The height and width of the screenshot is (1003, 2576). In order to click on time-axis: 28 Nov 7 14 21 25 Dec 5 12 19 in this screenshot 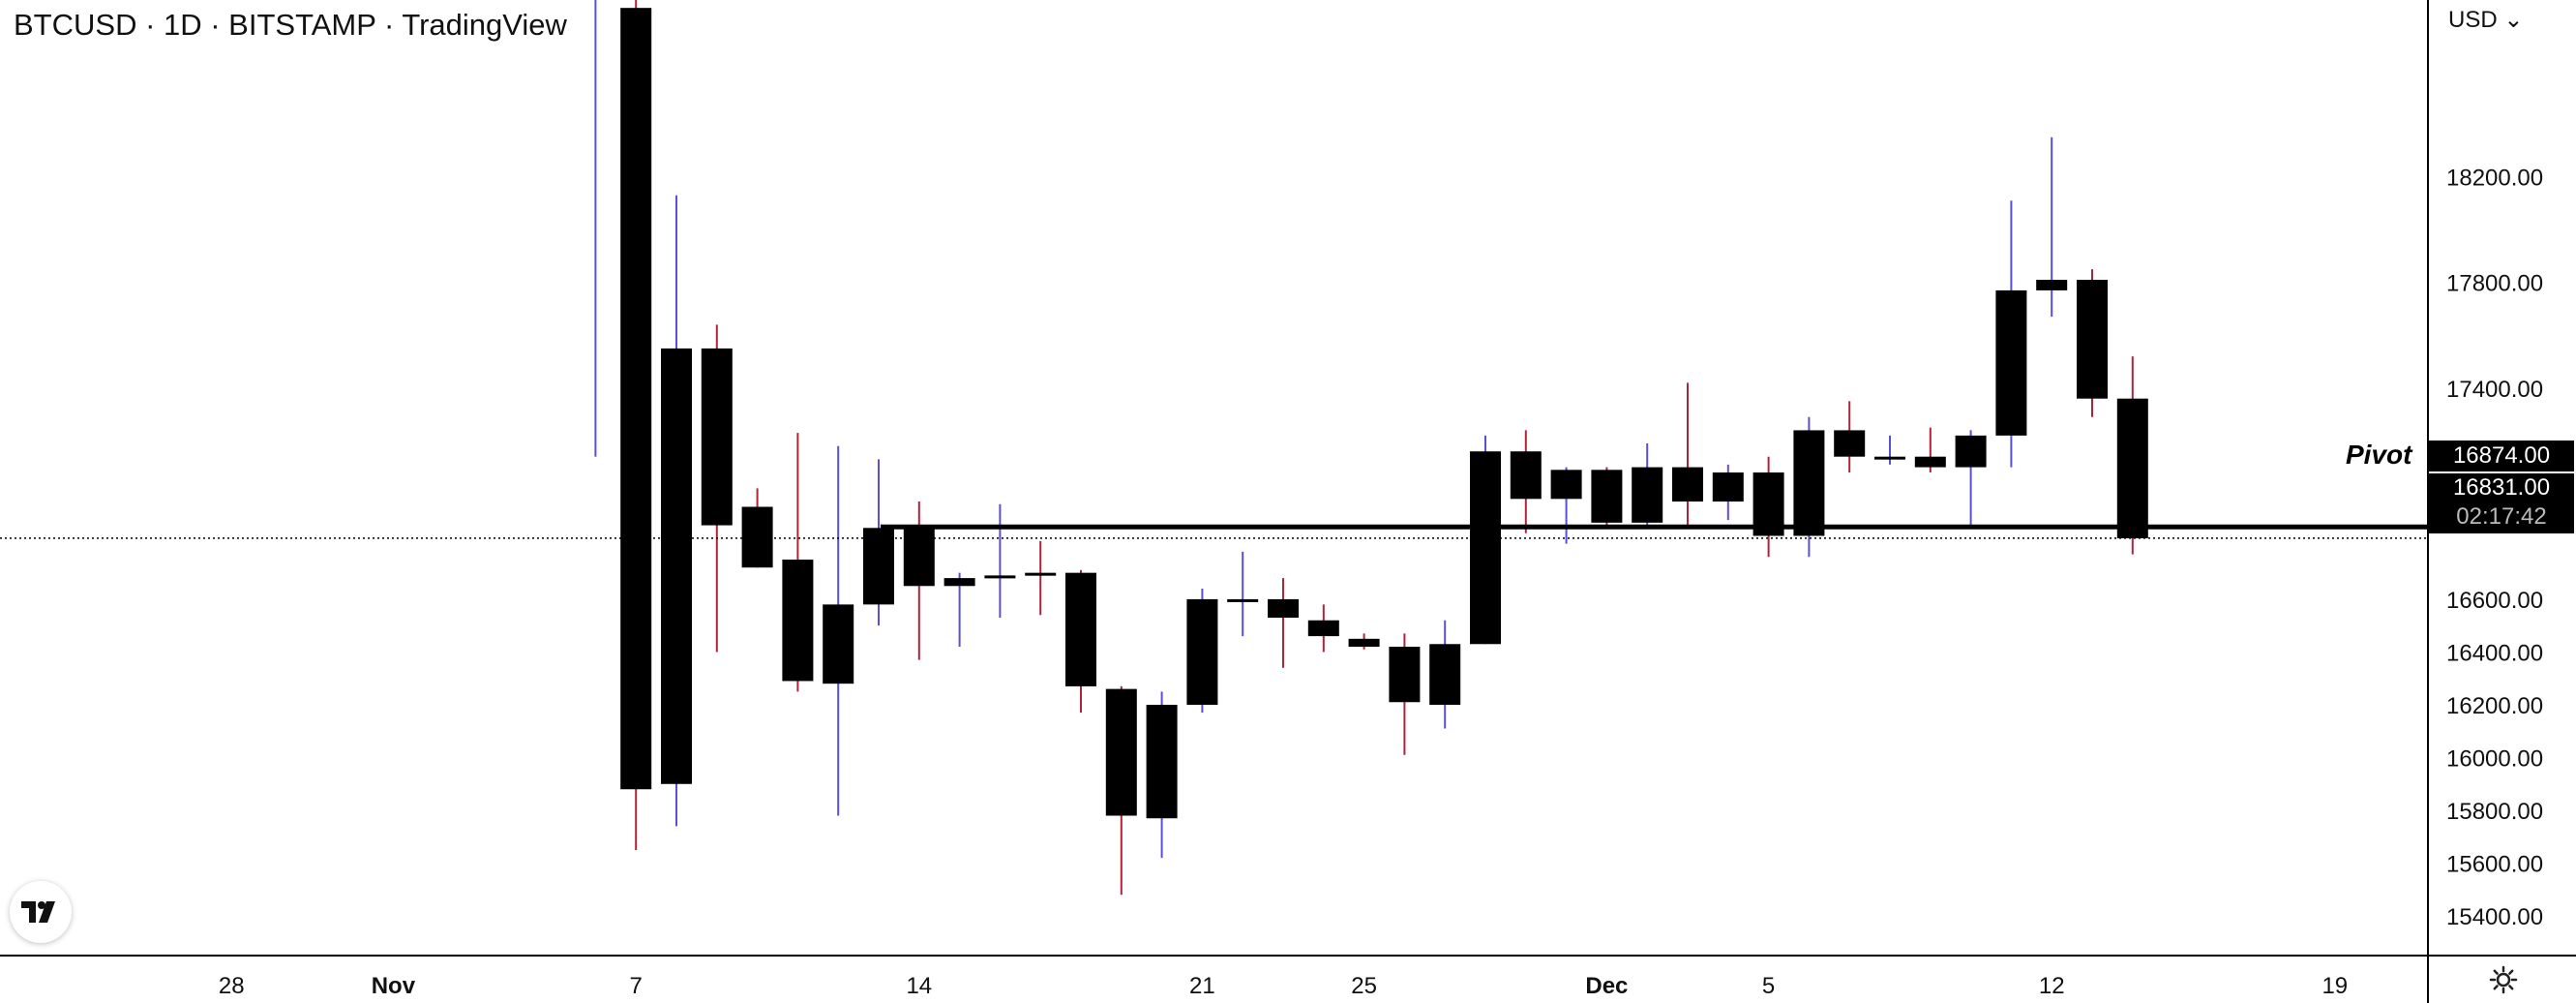, I will do `click(1283, 986)`.